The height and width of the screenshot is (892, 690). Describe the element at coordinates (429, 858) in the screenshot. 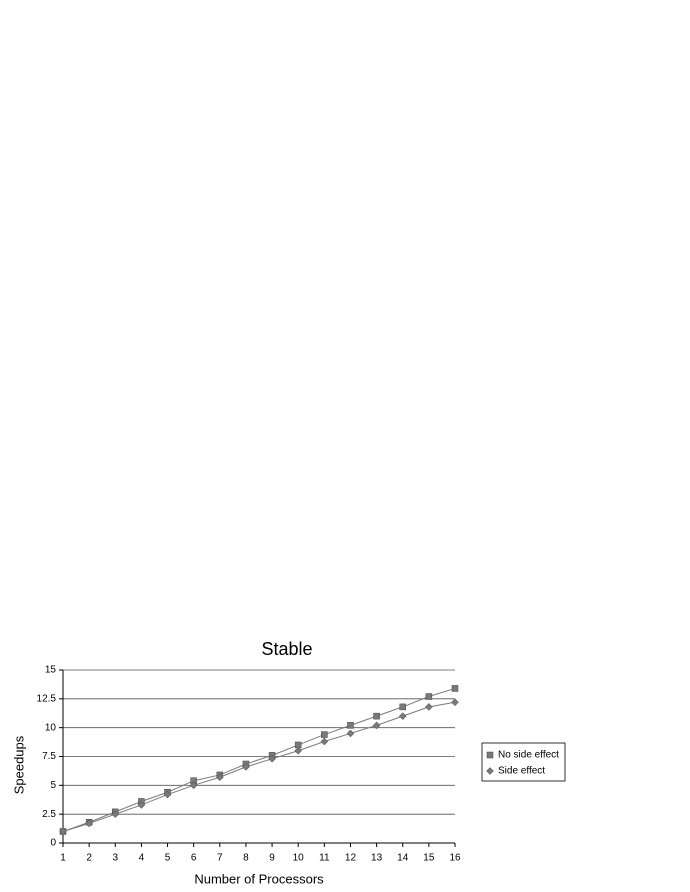

I see `x-tick-label: 15` at that location.